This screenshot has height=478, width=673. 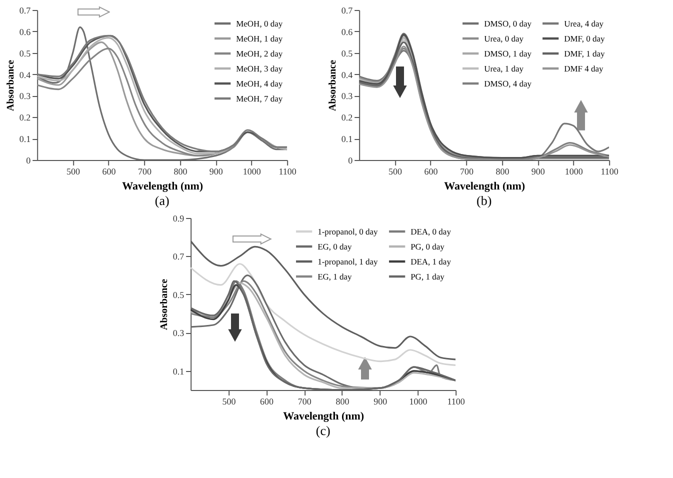 What do you see at coordinates (428, 277) in the screenshot?
I see `legend-label: PG, 1 day` at bounding box center [428, 277].